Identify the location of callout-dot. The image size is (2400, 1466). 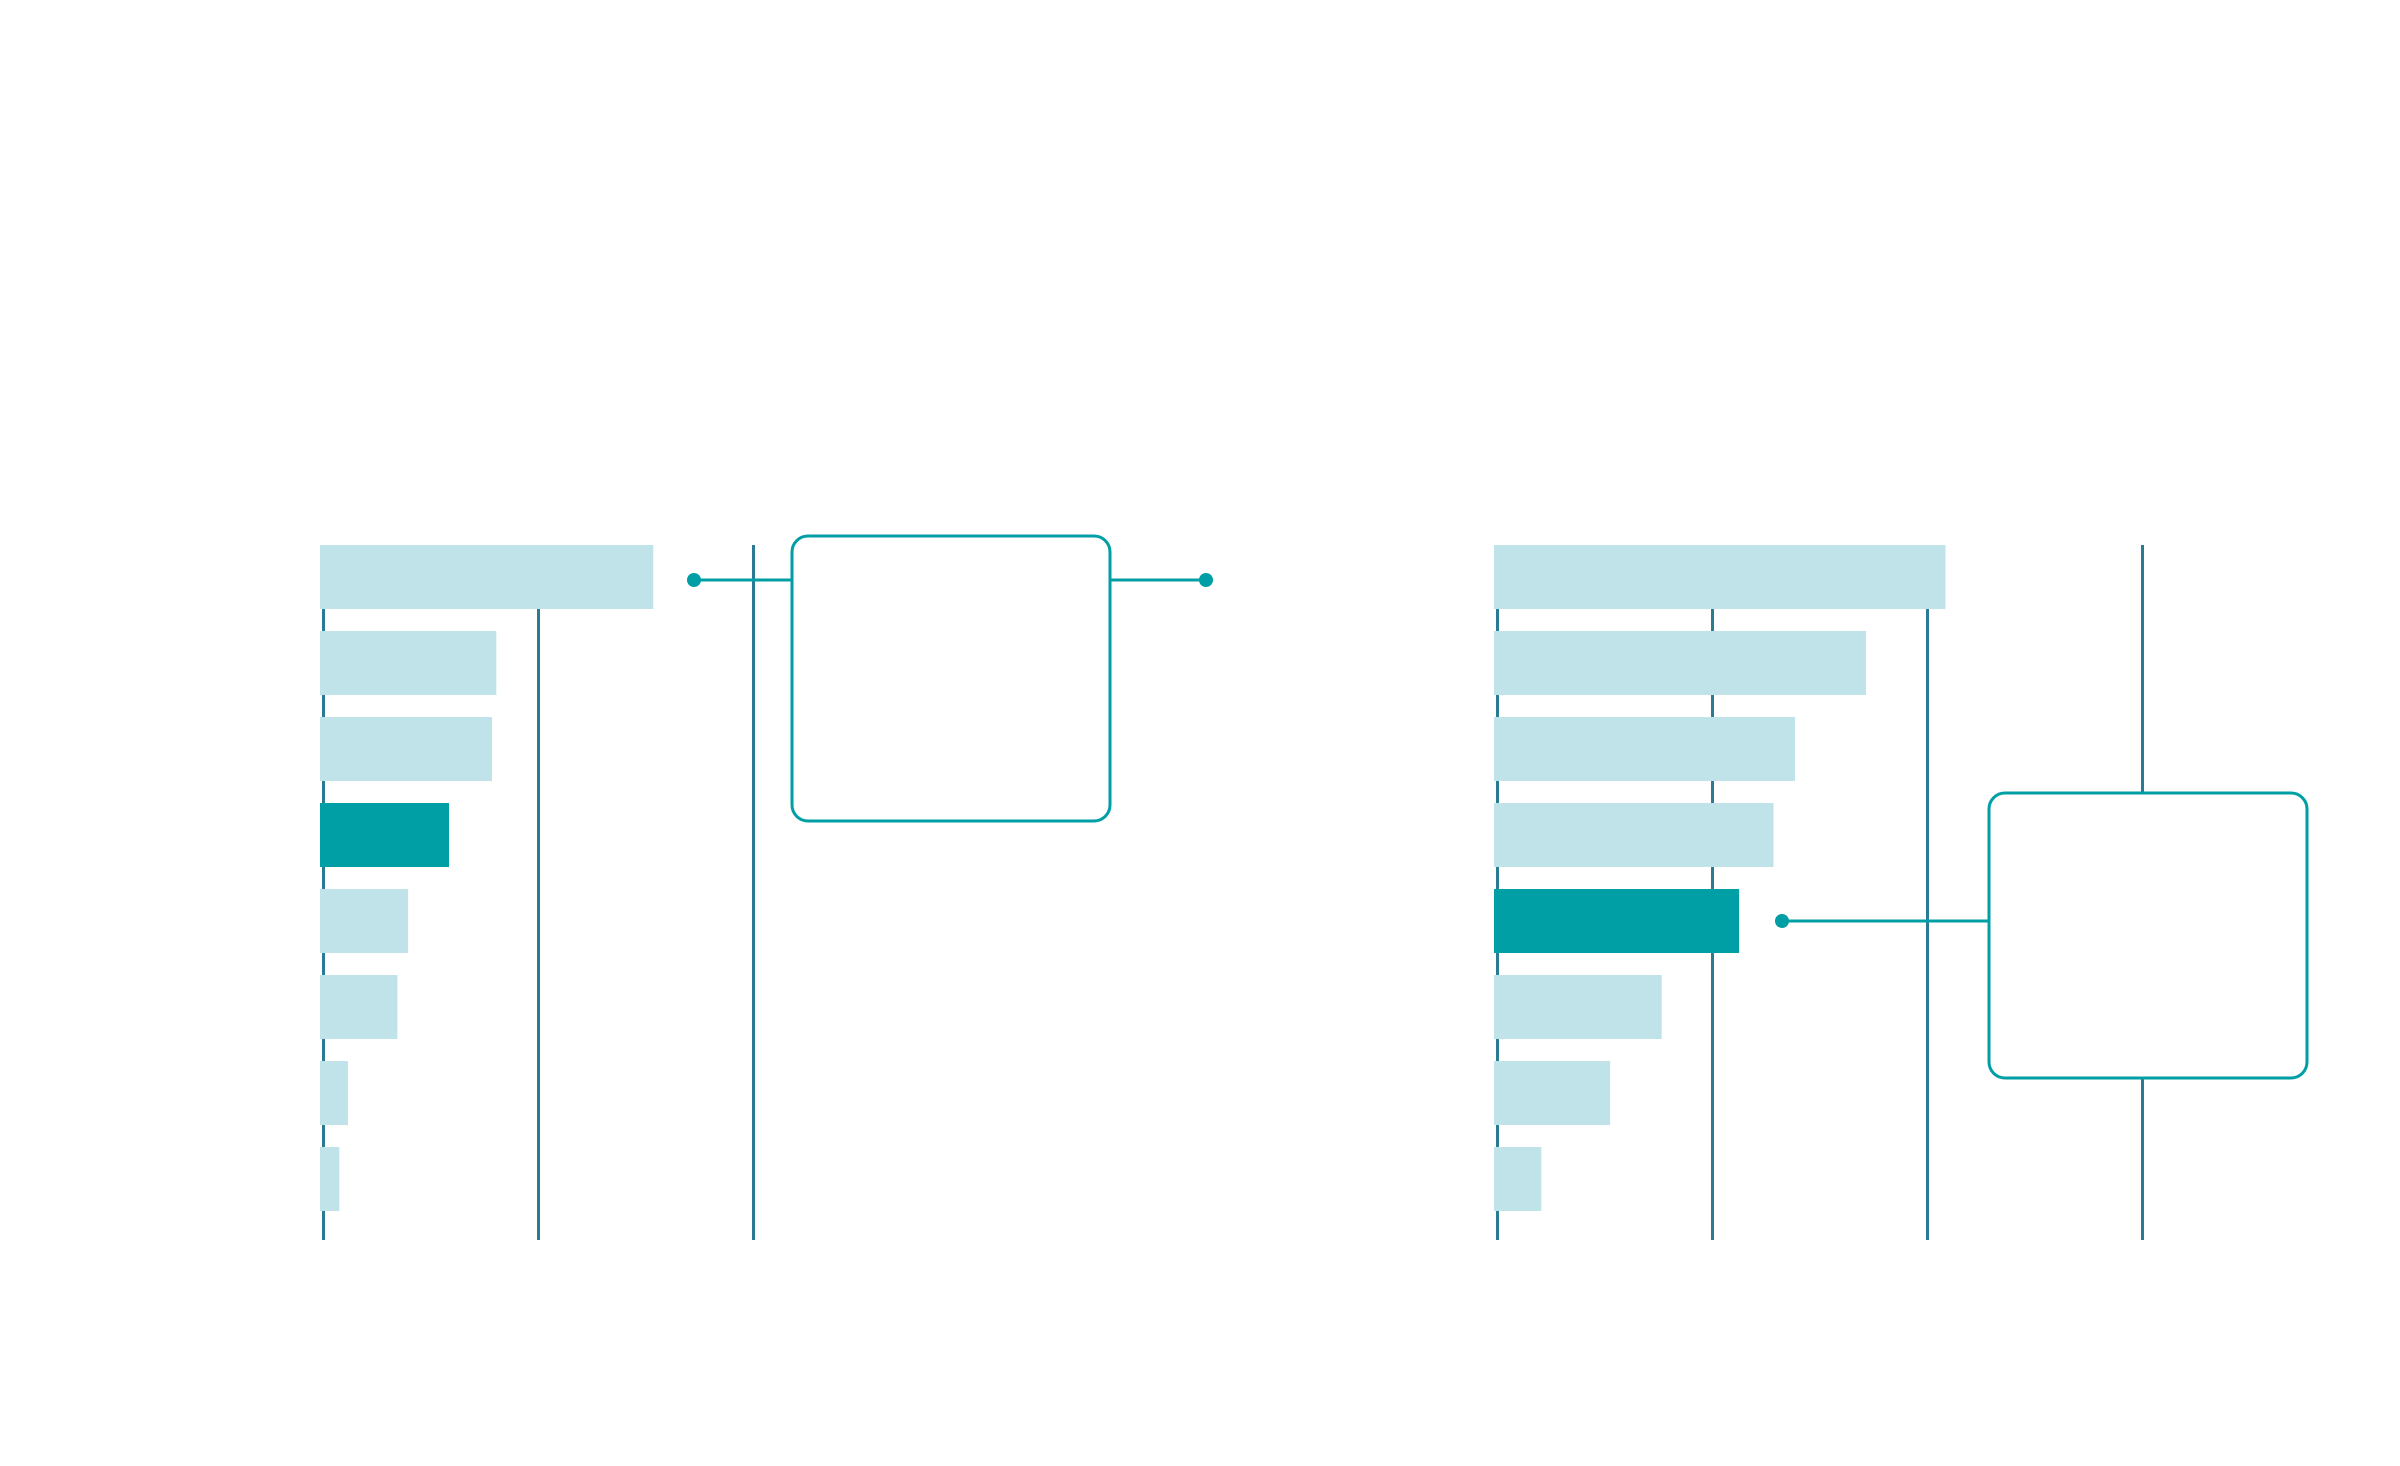
(1782, 921).